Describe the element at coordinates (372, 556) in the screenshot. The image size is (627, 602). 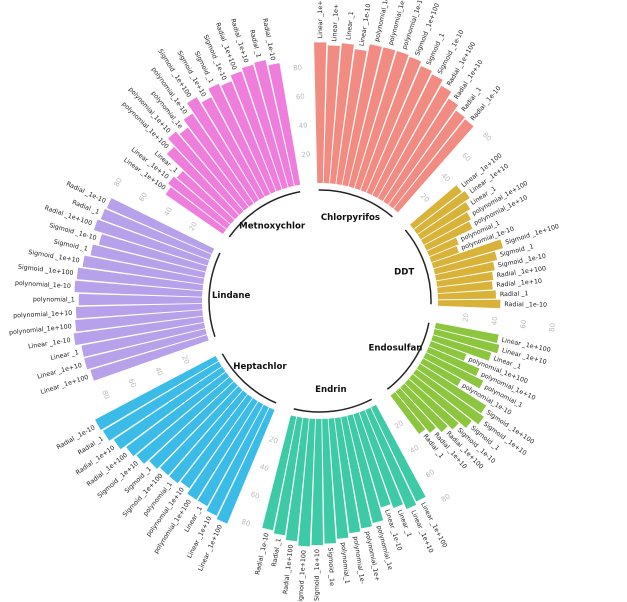
I see `bar-label: polynomial_1e+` at that location.